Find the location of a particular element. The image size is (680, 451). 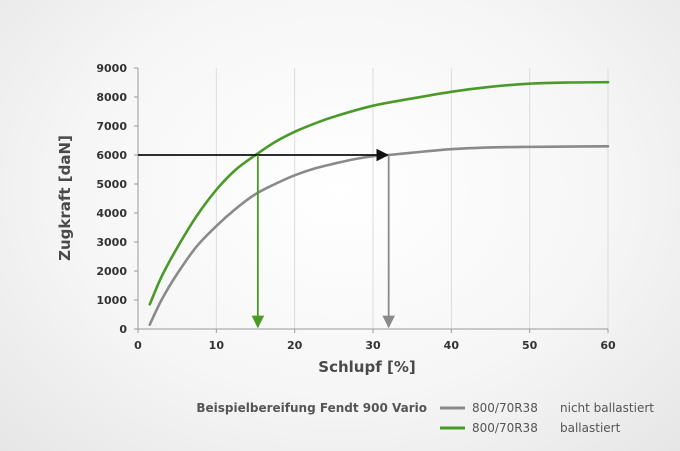

y-tick-label-7000: 7000 is located at coordinates (111, 126).